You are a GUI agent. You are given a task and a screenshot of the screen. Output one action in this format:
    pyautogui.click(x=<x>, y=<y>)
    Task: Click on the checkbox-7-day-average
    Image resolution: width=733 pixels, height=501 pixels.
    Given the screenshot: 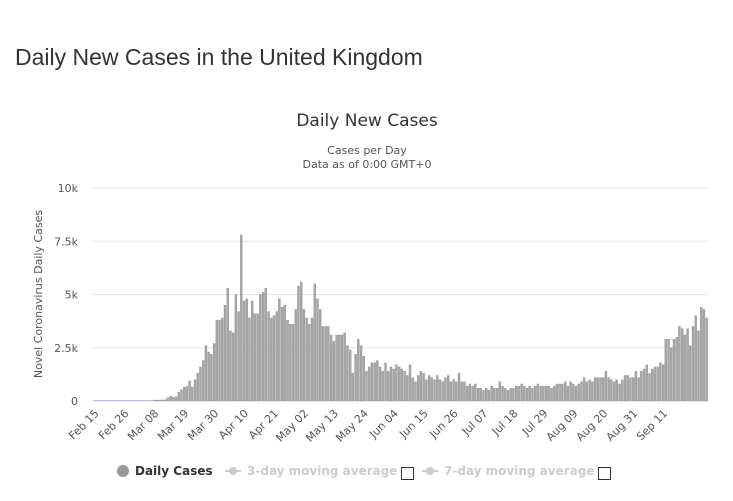 What is the action you would take?
    pyautogui.click(x=604, y=473)
    